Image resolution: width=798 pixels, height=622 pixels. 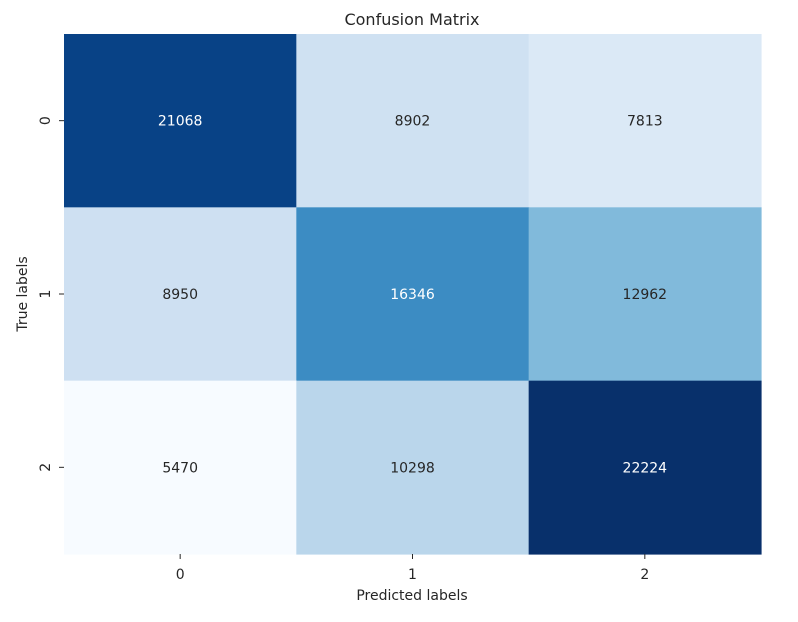 What do you see at coordinates (411, 19) in the screenshot?
I see `chart-title: Confusion Matrix` at bounding box center [411, 19].